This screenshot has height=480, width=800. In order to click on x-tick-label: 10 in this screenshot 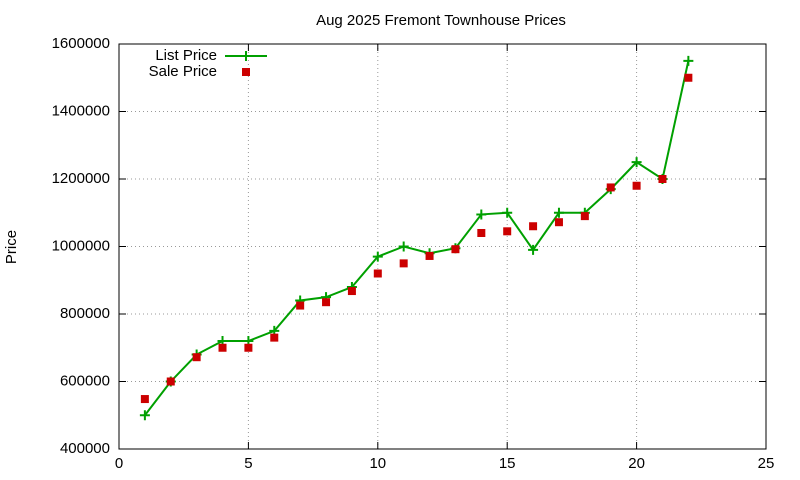, I will do `click(377, 463)`.